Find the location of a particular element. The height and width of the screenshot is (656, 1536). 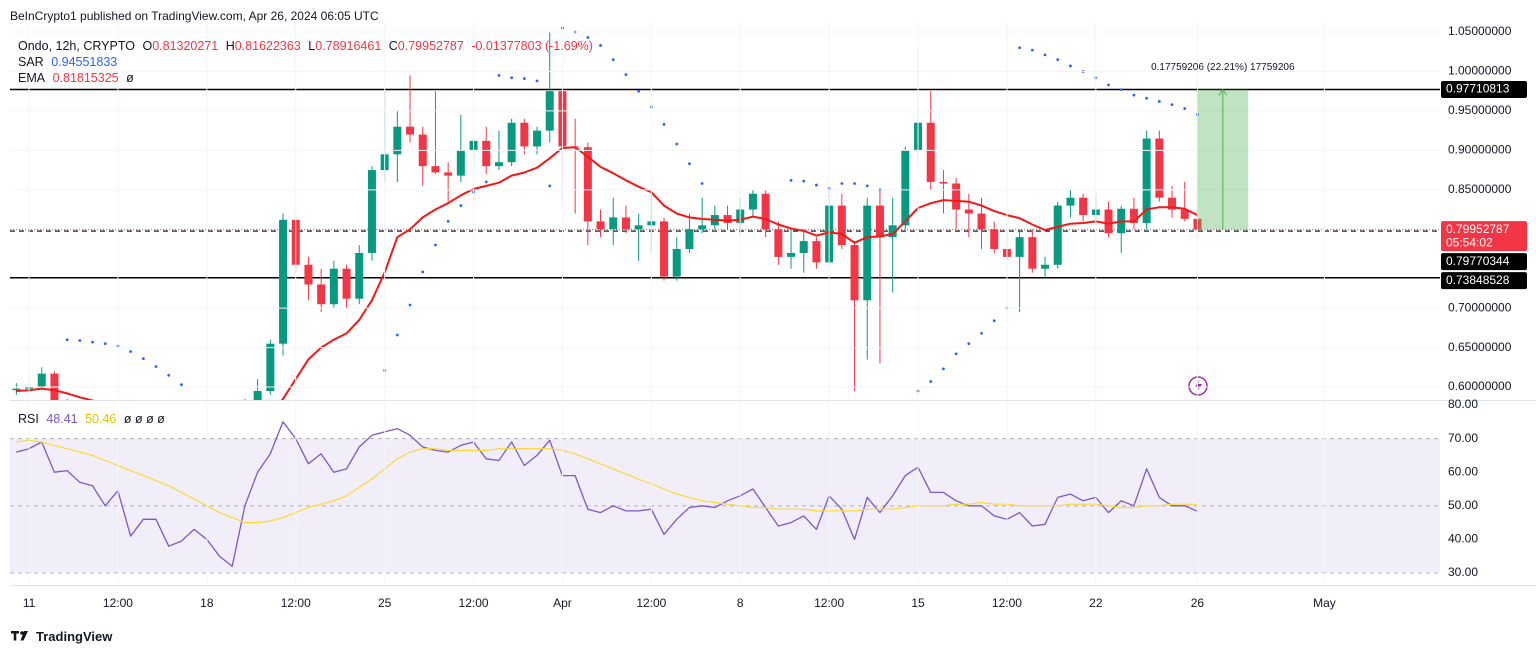

y-tick-label: 1.00000000 is located at coordinates (1480, 71).